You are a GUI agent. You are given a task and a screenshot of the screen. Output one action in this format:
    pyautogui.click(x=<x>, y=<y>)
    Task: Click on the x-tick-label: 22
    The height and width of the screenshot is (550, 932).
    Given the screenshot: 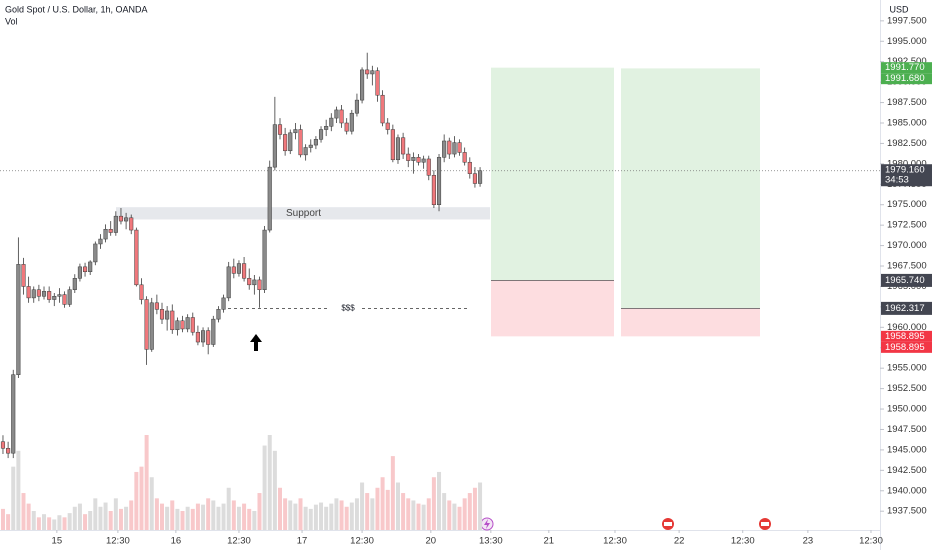 What is the action you would take?
    pyautogui.click(x=679, y=541)
    